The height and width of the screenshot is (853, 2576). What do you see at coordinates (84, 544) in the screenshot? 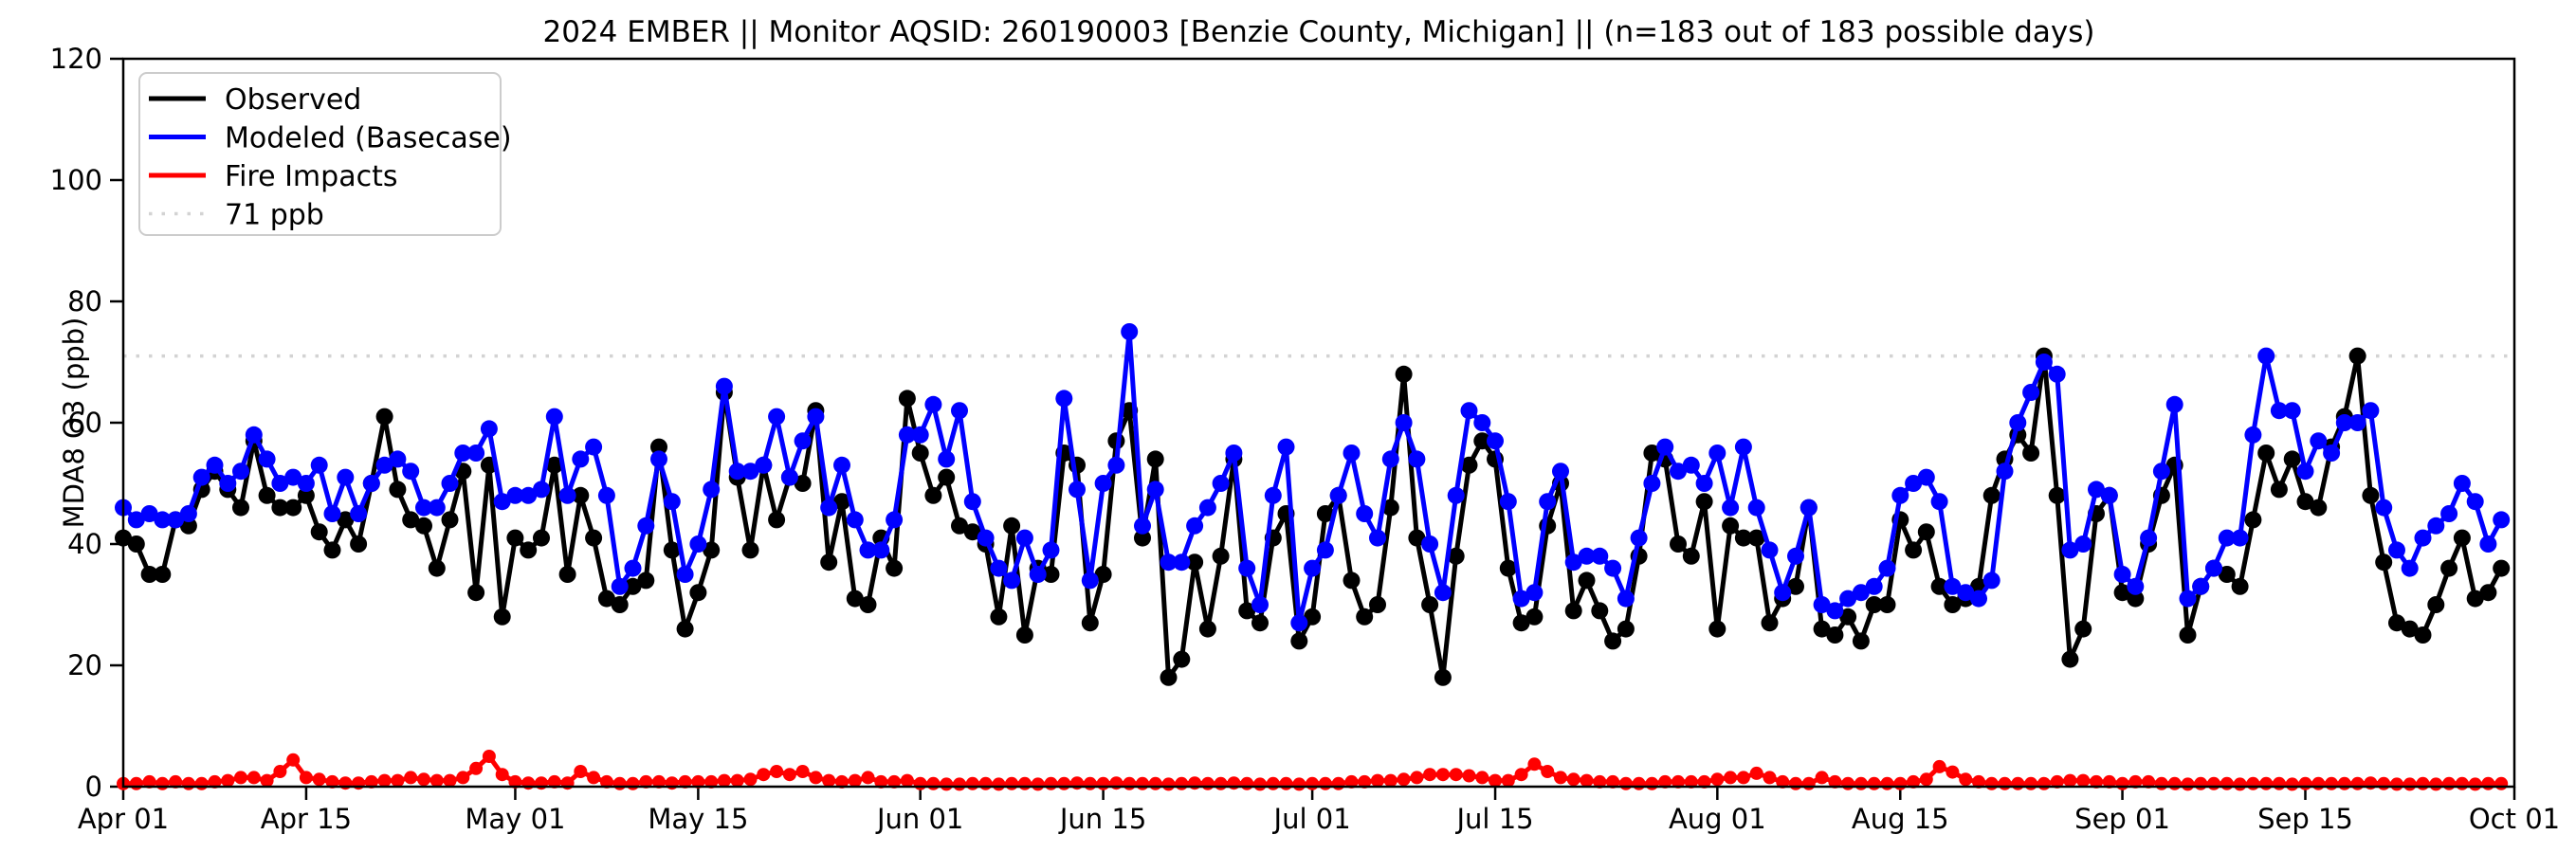
I see `y-tick-label: 40` at bounding box center [84, 544].